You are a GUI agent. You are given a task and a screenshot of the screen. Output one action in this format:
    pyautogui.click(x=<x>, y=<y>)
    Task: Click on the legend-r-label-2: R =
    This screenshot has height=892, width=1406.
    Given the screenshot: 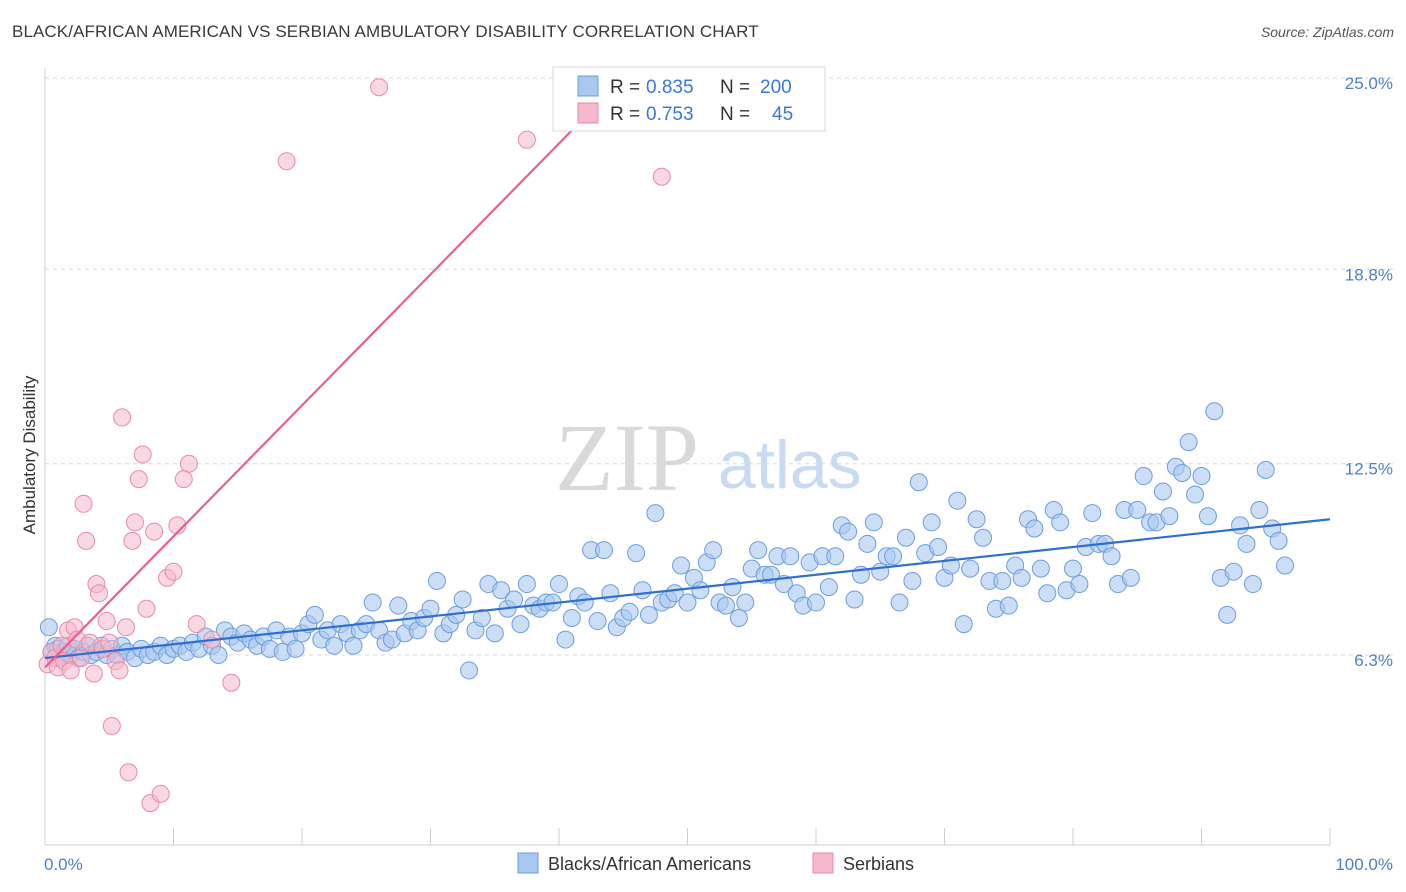 What is the action you would take?
    pyautogui.click(x=625, y=114)
    